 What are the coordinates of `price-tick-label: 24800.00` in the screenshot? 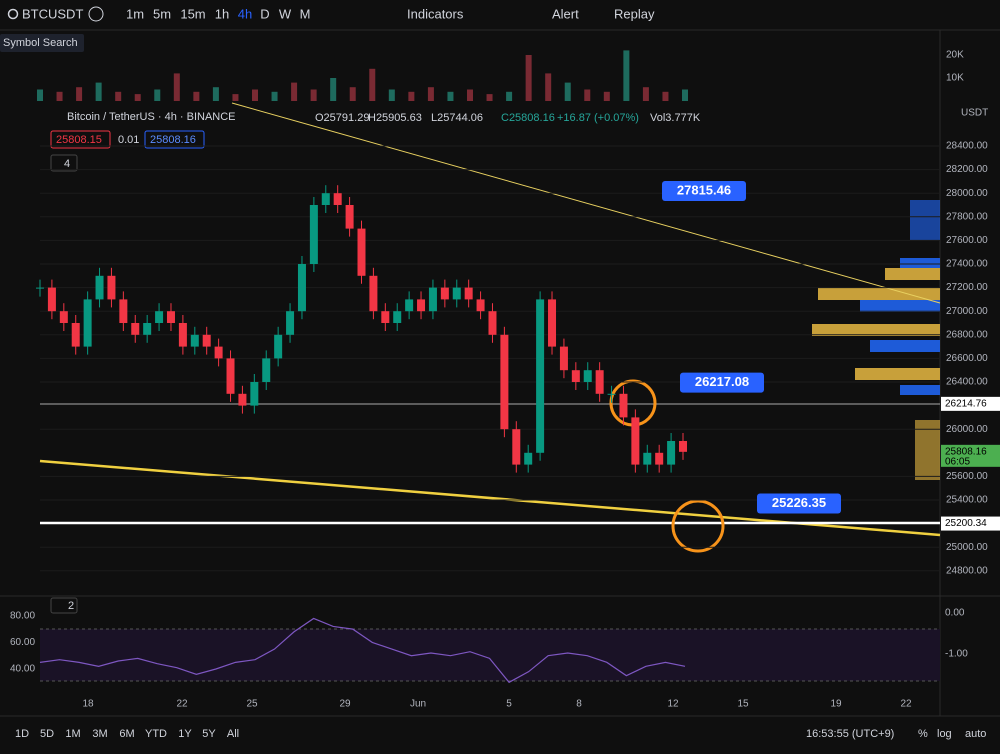 It's located at (967, 570).